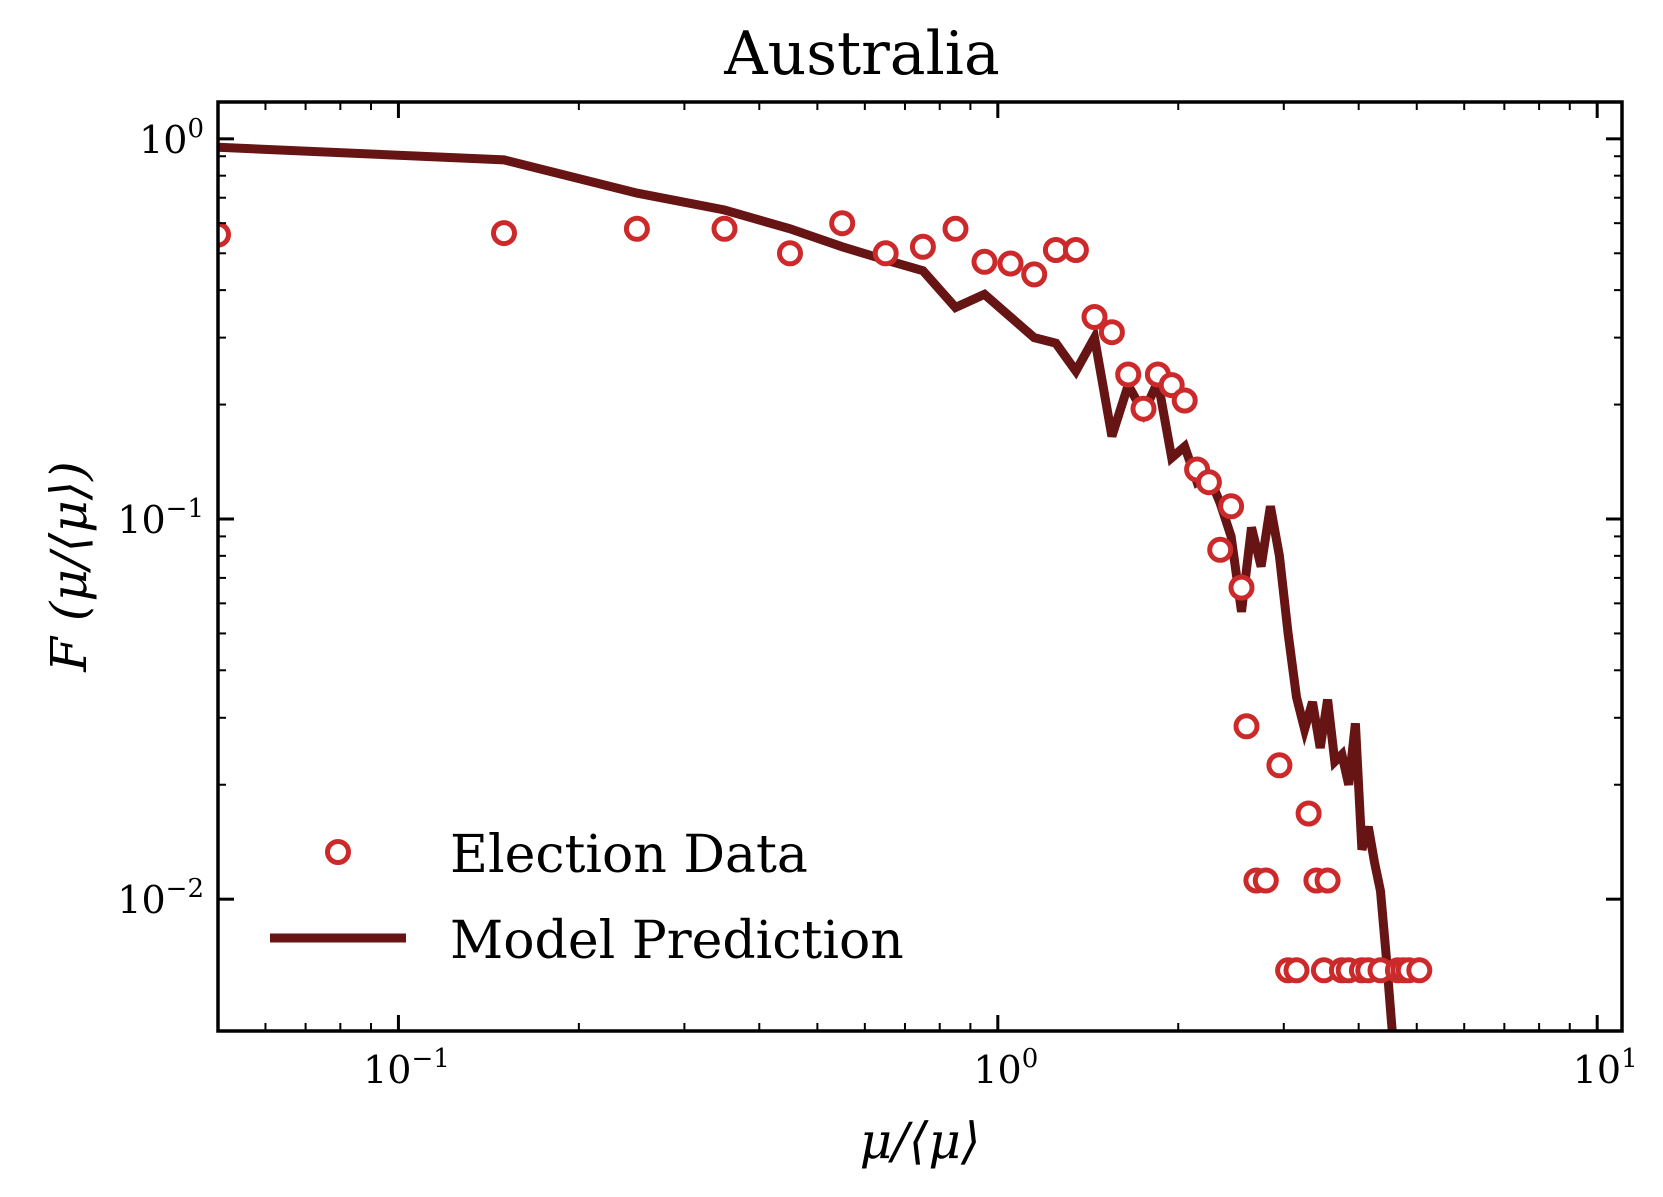  Describe the element at coordinates (69, 566) in the screenshot. I see `y-axis-label: F (μ/⟨μ⟩)` at that location.